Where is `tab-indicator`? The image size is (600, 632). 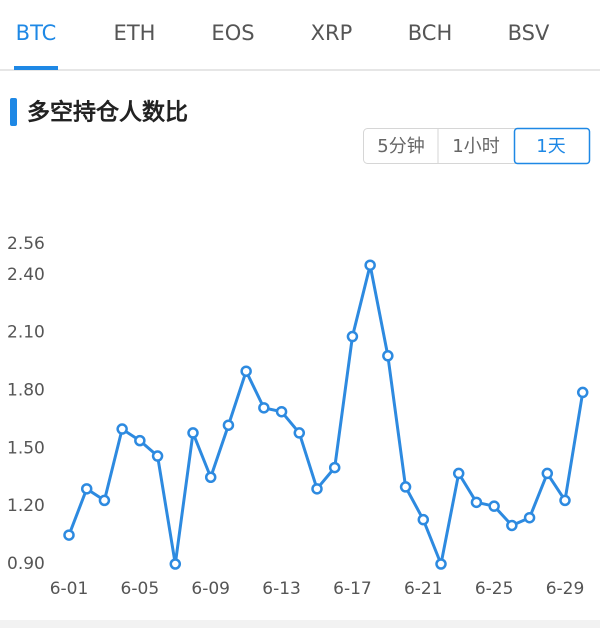 tab-indicator is located at coordinates (36, 68).